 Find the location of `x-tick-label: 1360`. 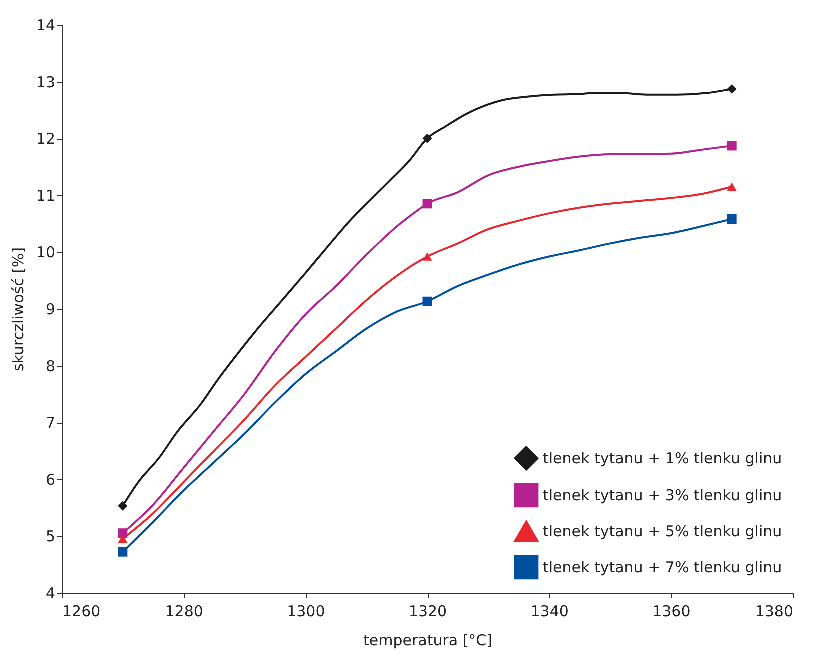

x-tick-label: 1360 is located at coordinates (671, 611).